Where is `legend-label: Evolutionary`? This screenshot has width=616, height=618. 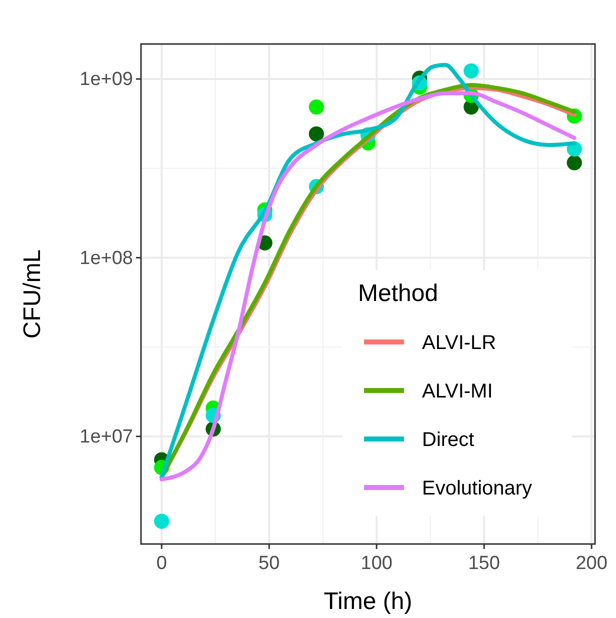 legend-label: Evolutionary is located at coordinates (477, 489).